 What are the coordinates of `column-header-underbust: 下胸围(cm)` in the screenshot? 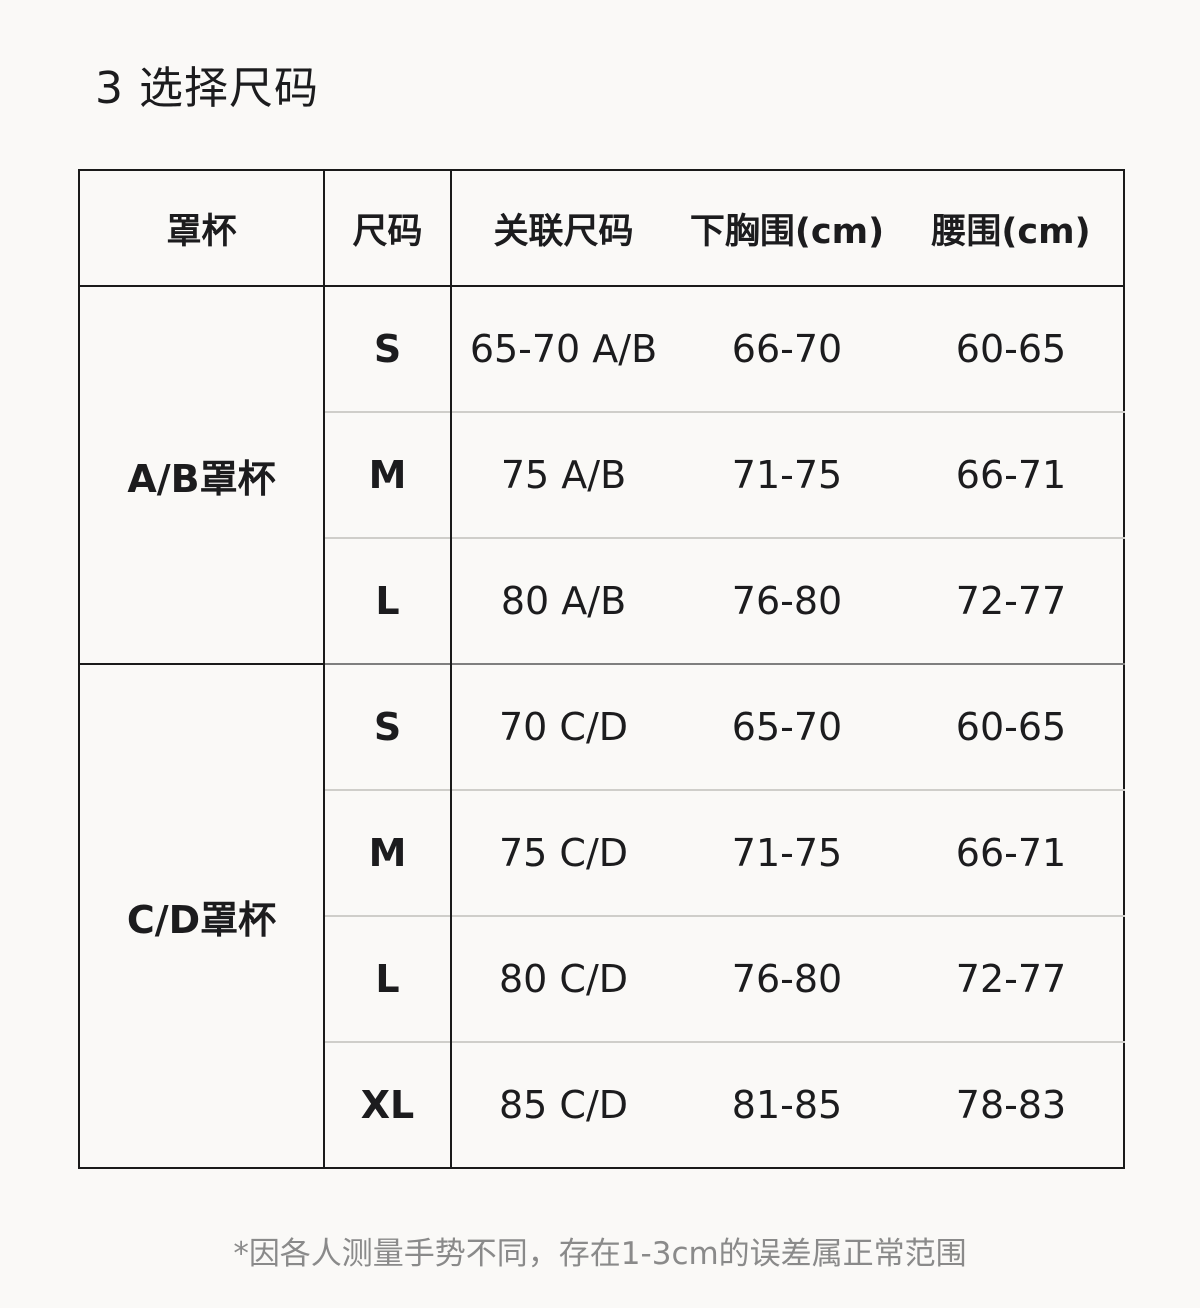 It's located at (787, 228).